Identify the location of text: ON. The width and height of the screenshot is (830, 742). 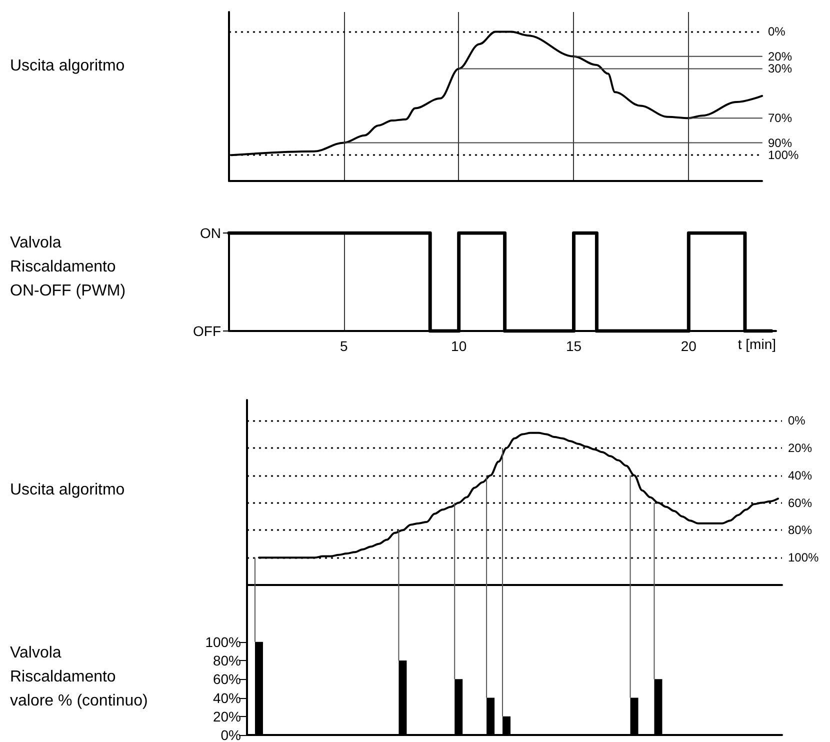
(210, 233).